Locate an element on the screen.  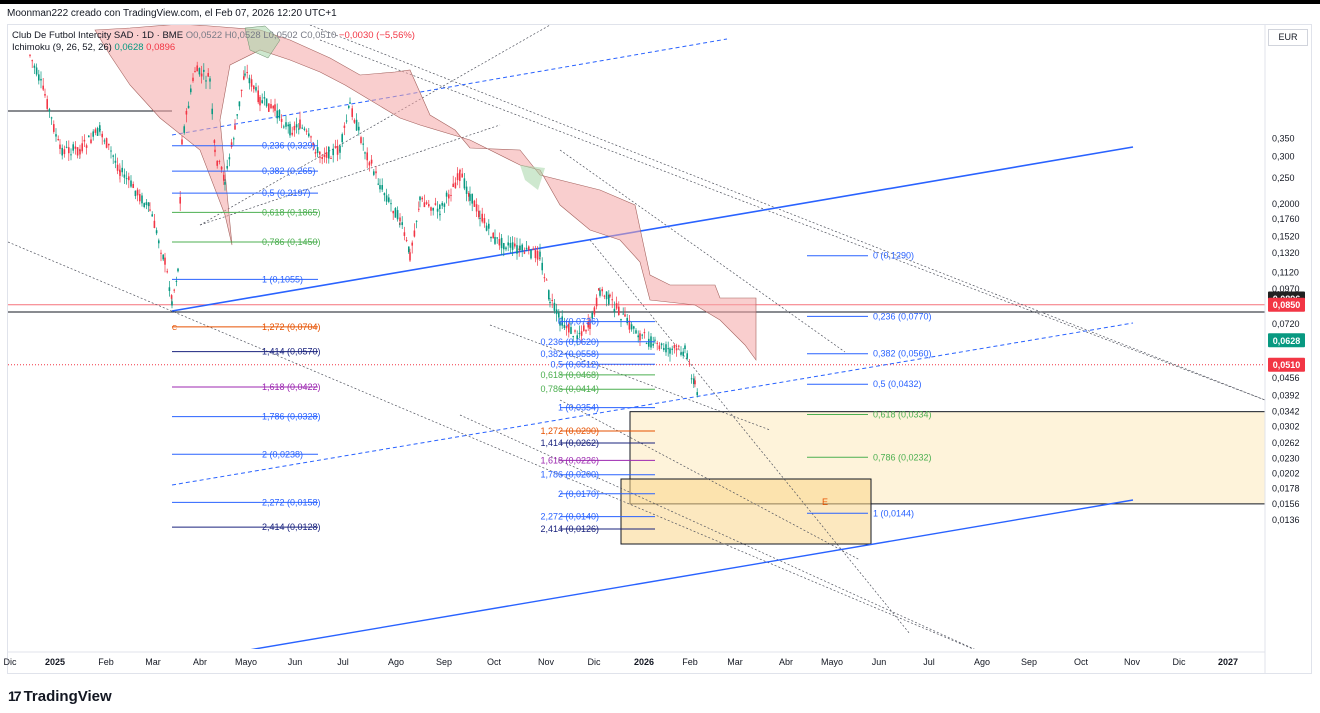
fib-b-label: 1,272 (0,0290) is located at coordinates (569, 431).